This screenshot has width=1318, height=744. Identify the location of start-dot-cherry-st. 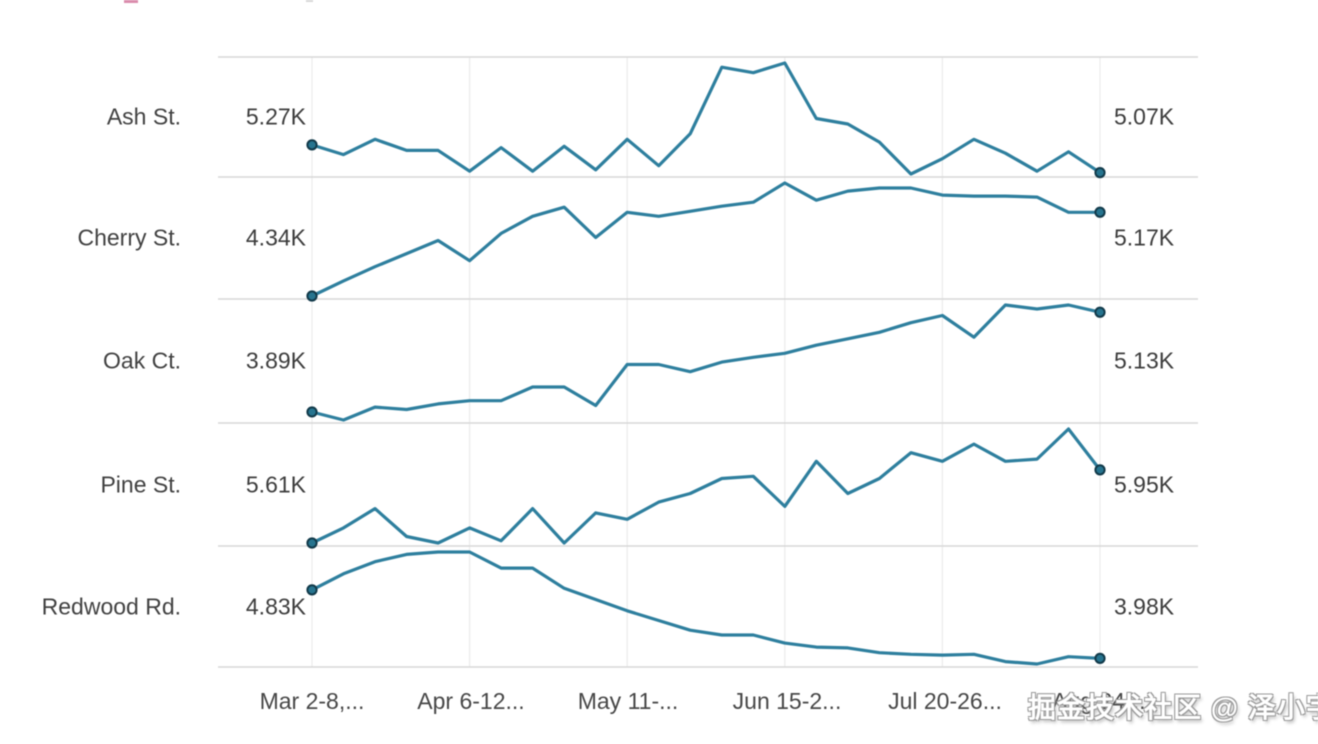
(312, 296).